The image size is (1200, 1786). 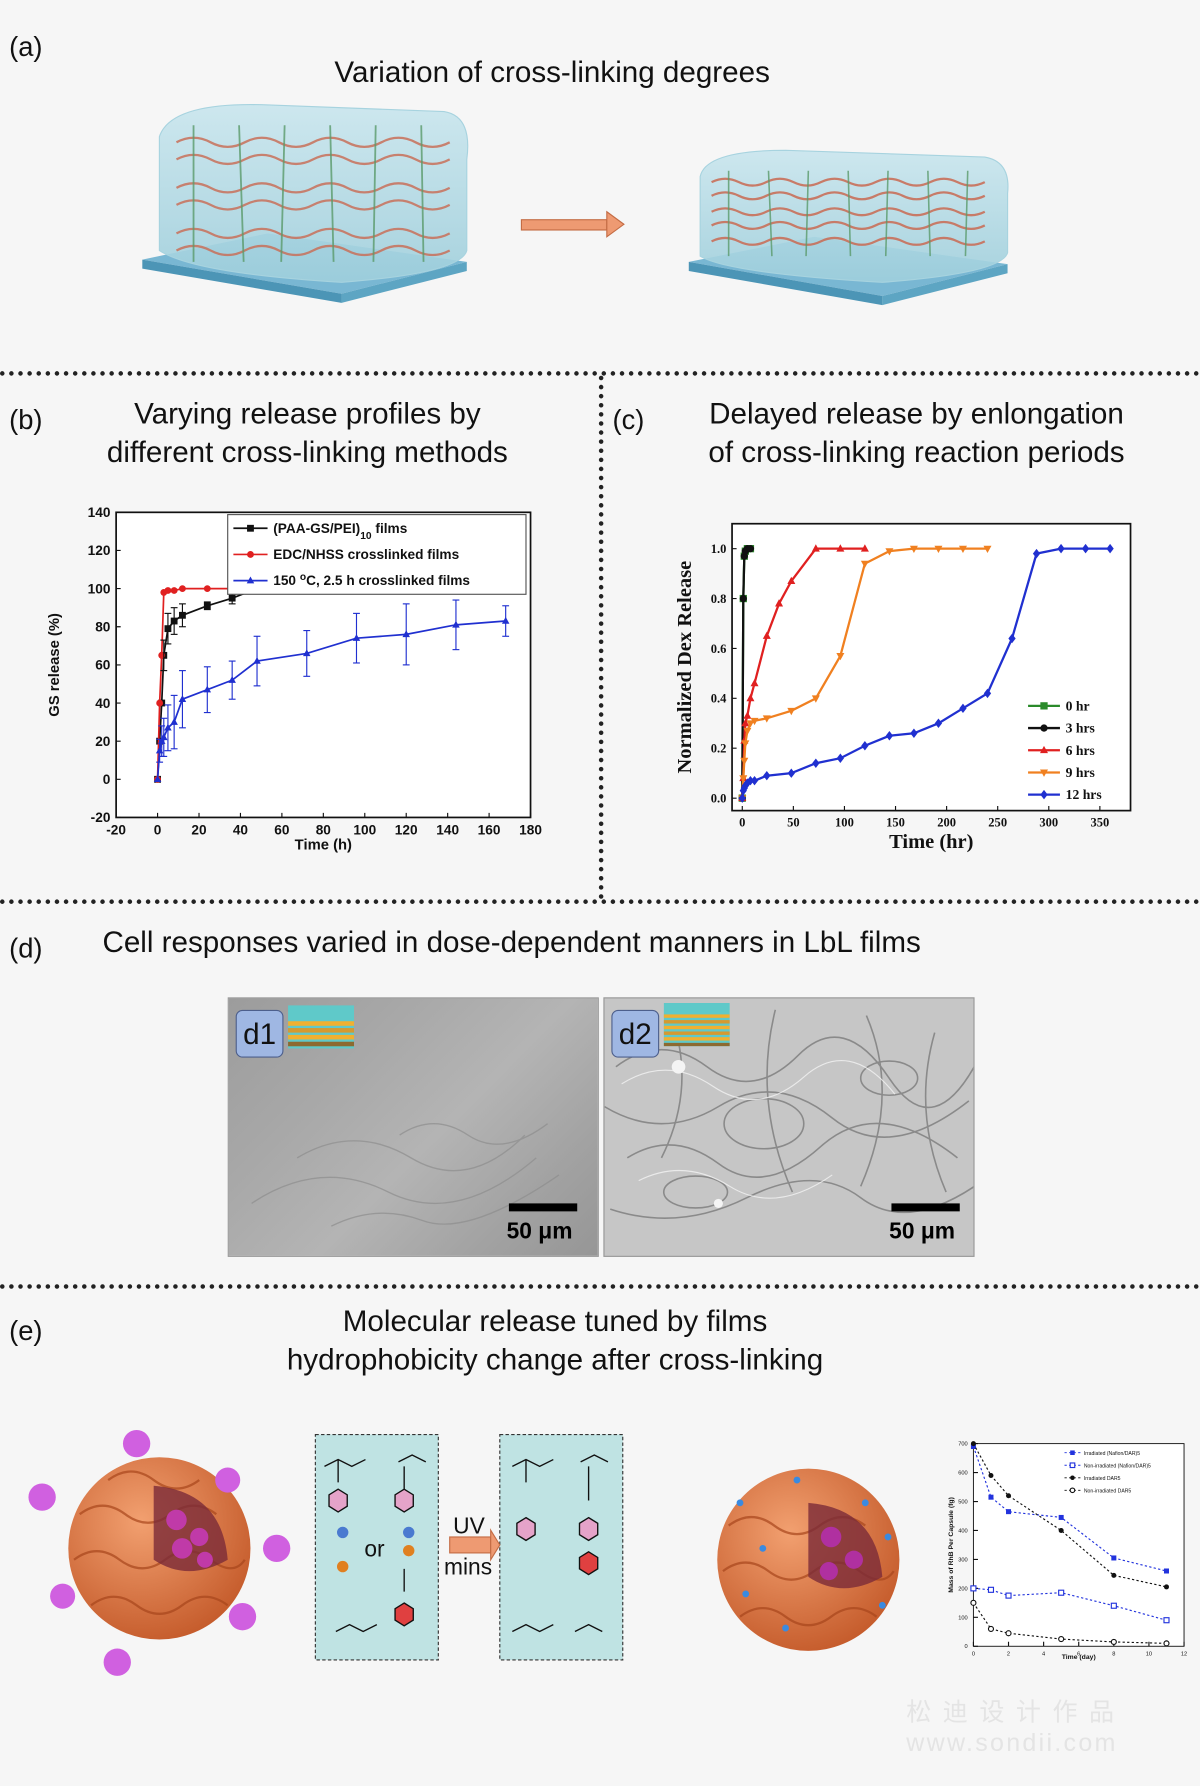 I want to click on x-tick-label: 80, so click(x=324, y=830).